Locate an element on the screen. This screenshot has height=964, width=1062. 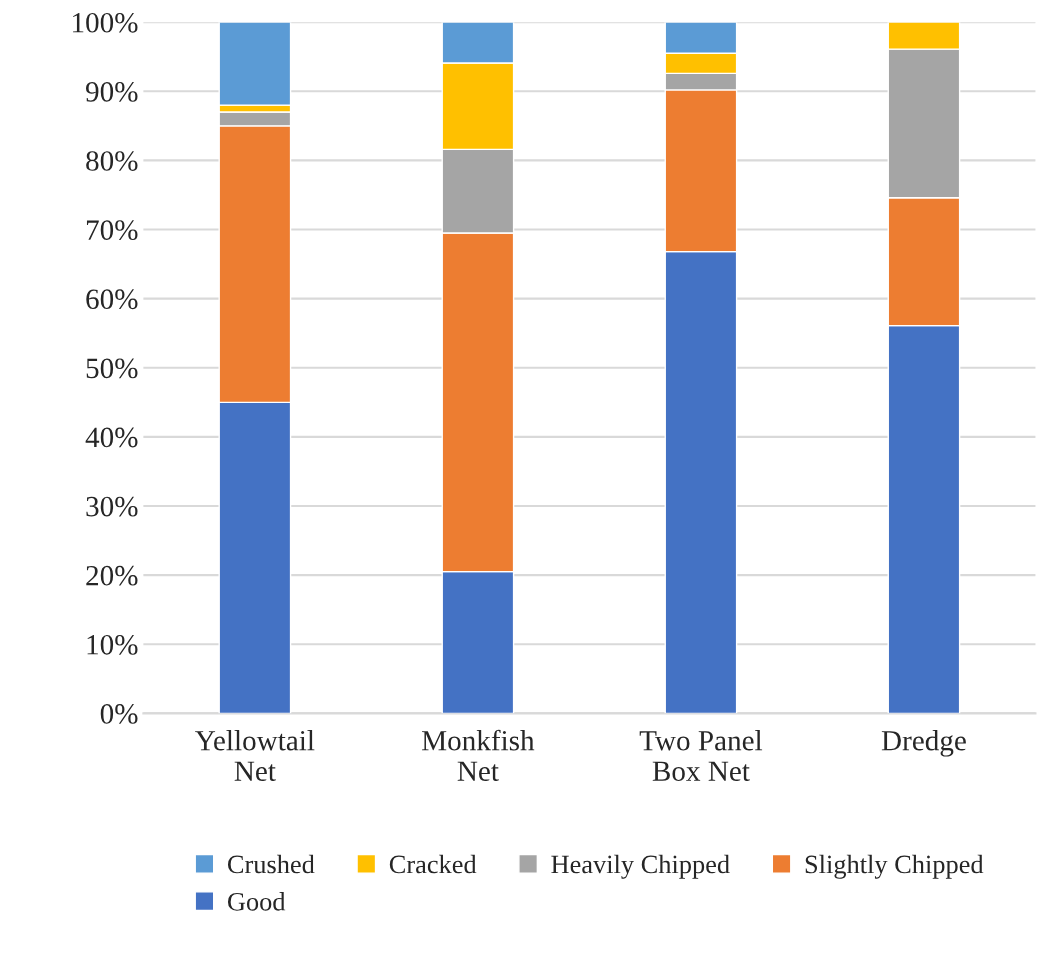
legend-label: Crushed is located at coordinates (271, 864).